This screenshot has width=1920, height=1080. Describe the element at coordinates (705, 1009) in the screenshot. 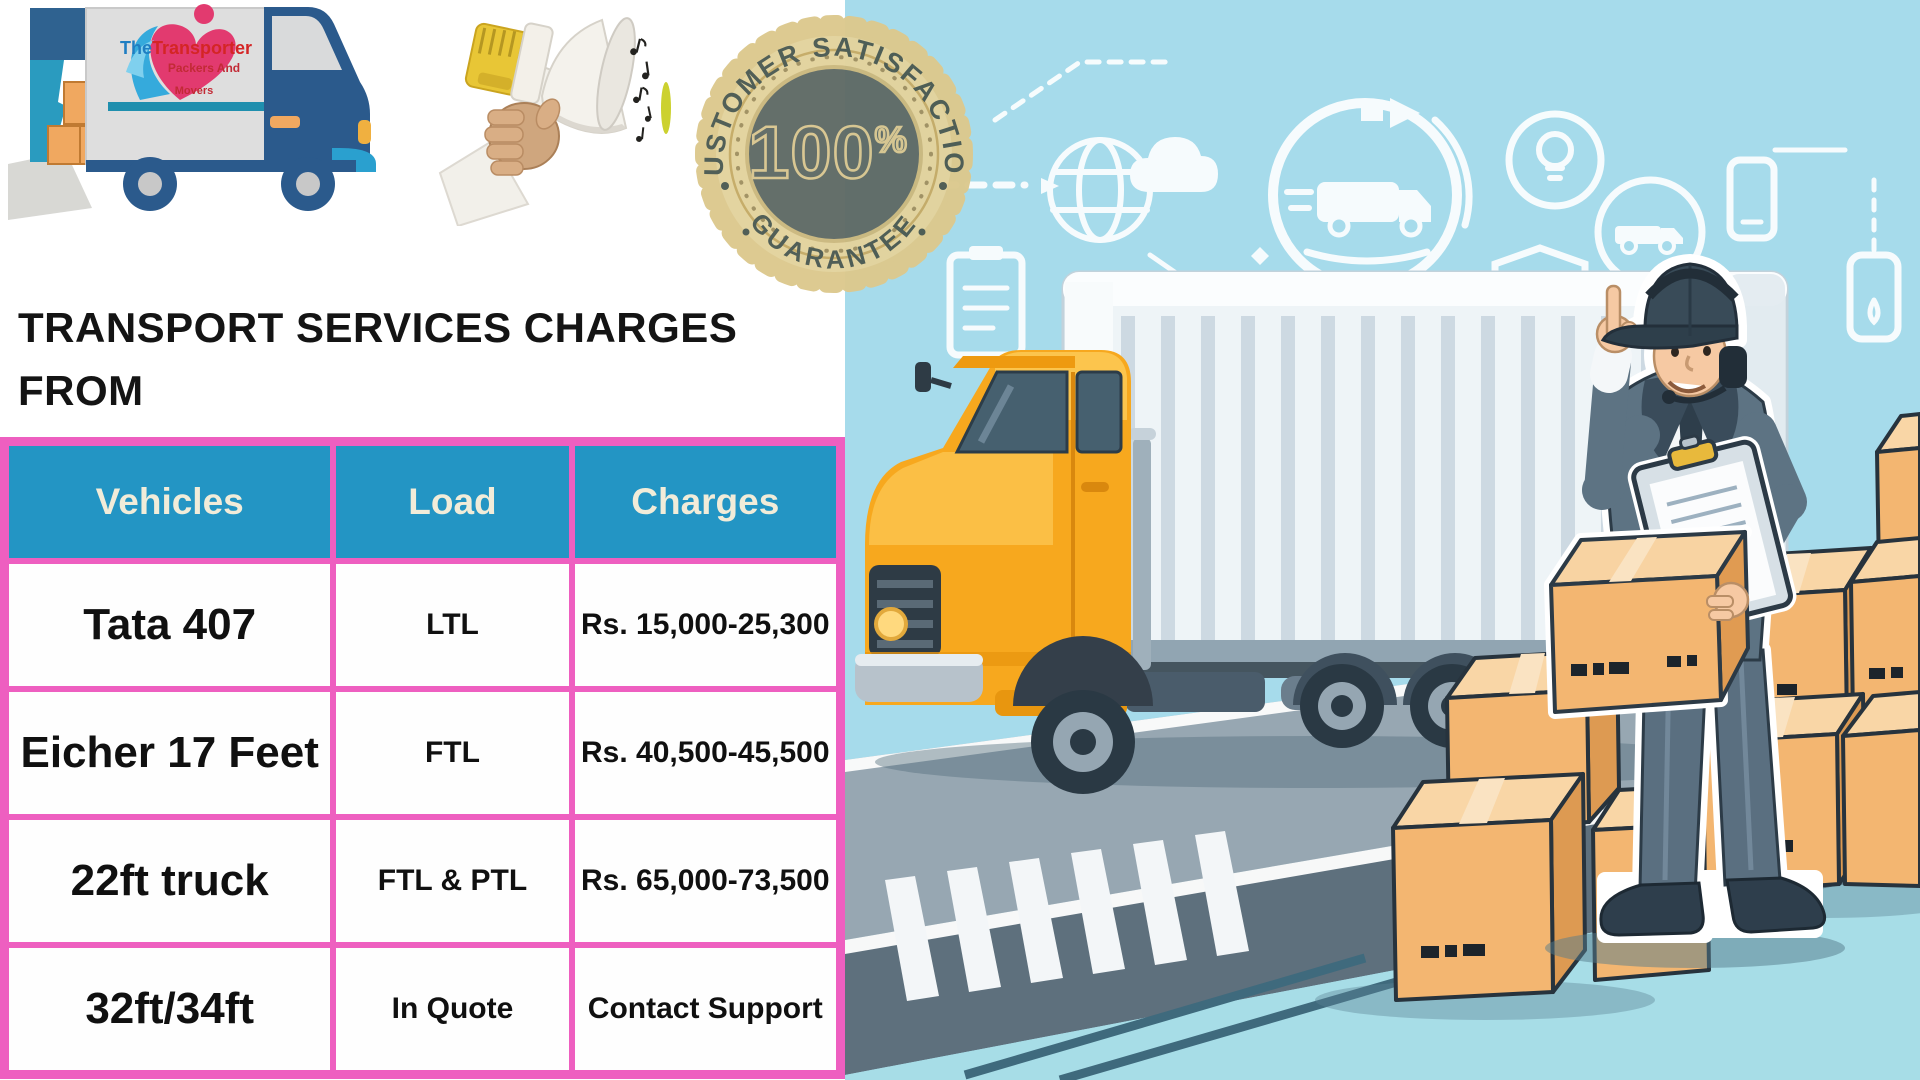

I see `charges-cell: Contact Support` at that location.